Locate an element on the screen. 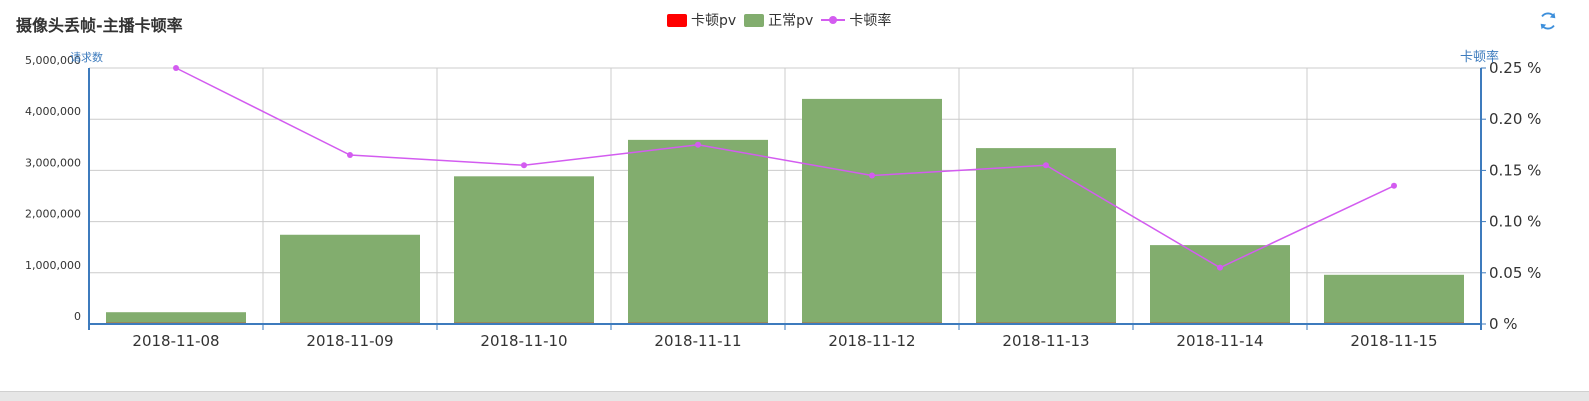  y-tick-left: 5,000,000 is located at coordinates (53, 60).